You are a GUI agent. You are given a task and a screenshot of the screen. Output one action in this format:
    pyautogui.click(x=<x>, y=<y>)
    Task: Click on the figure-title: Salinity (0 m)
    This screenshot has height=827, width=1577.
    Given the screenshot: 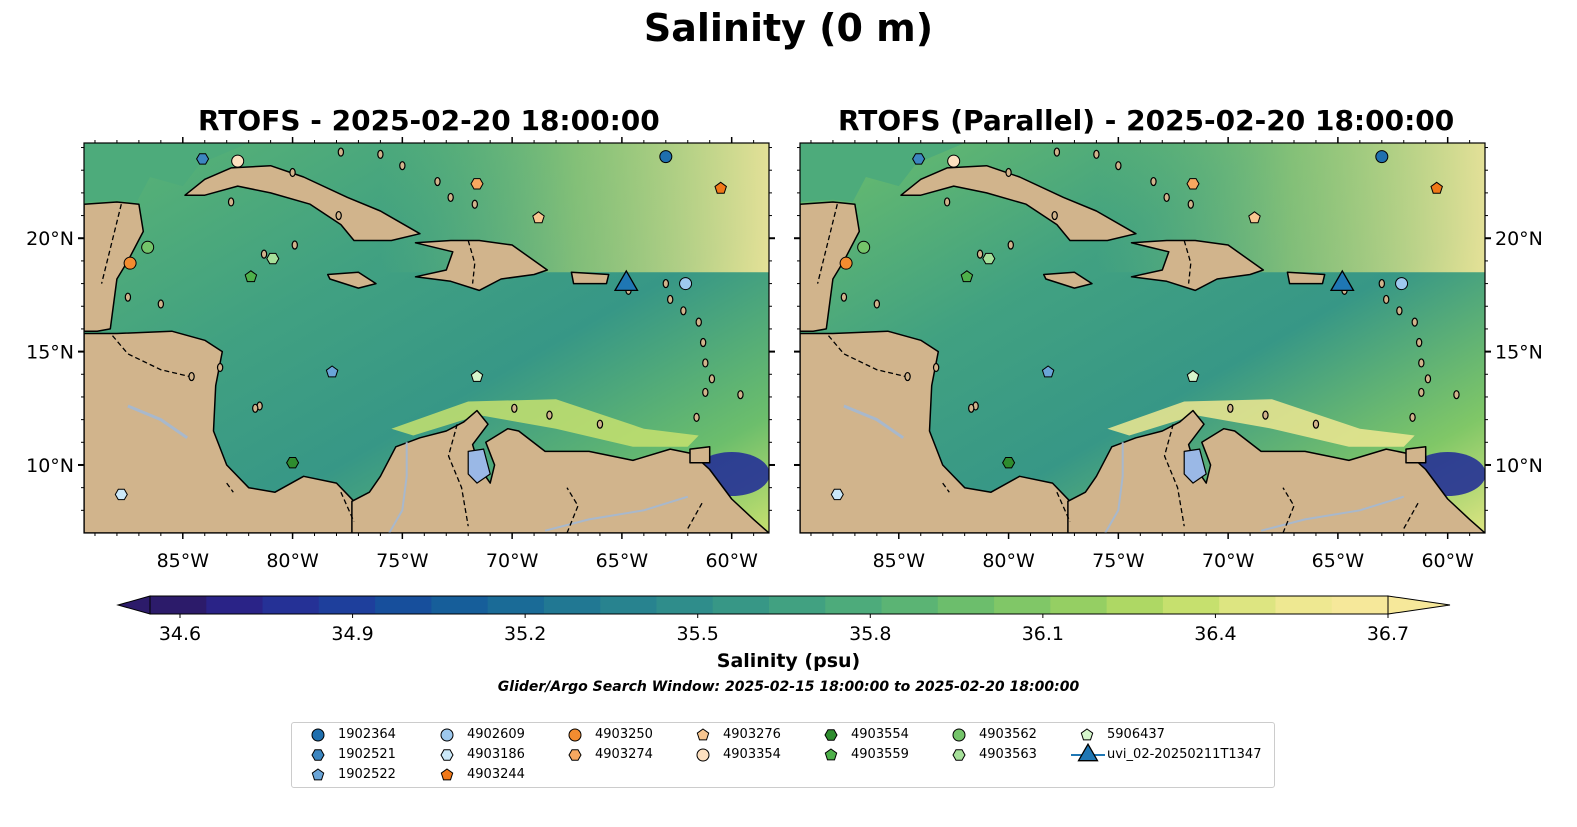 What is the action you would take?
    pyautogui.click(x=788, y=28)
    